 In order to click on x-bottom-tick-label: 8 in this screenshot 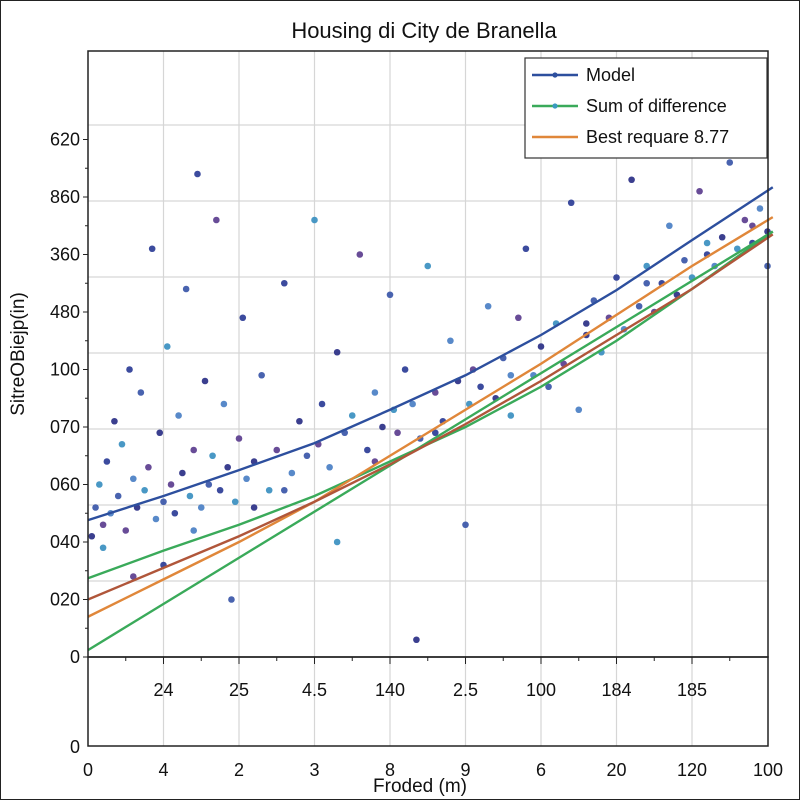, I will do `click(390, 770)`.